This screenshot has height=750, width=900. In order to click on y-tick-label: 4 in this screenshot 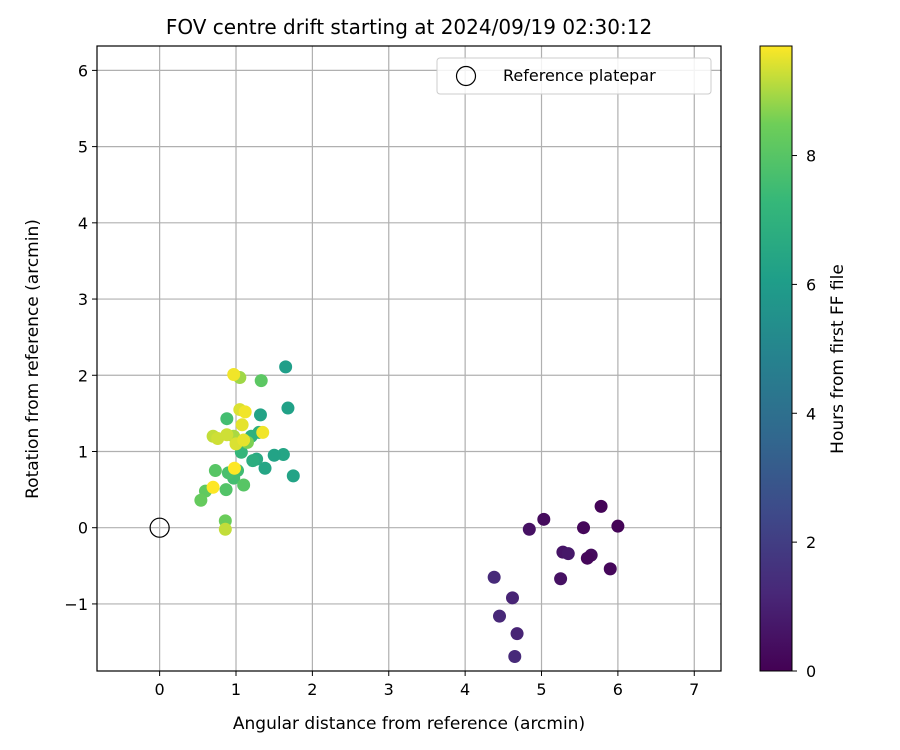, I will do `click(83, 223)`.